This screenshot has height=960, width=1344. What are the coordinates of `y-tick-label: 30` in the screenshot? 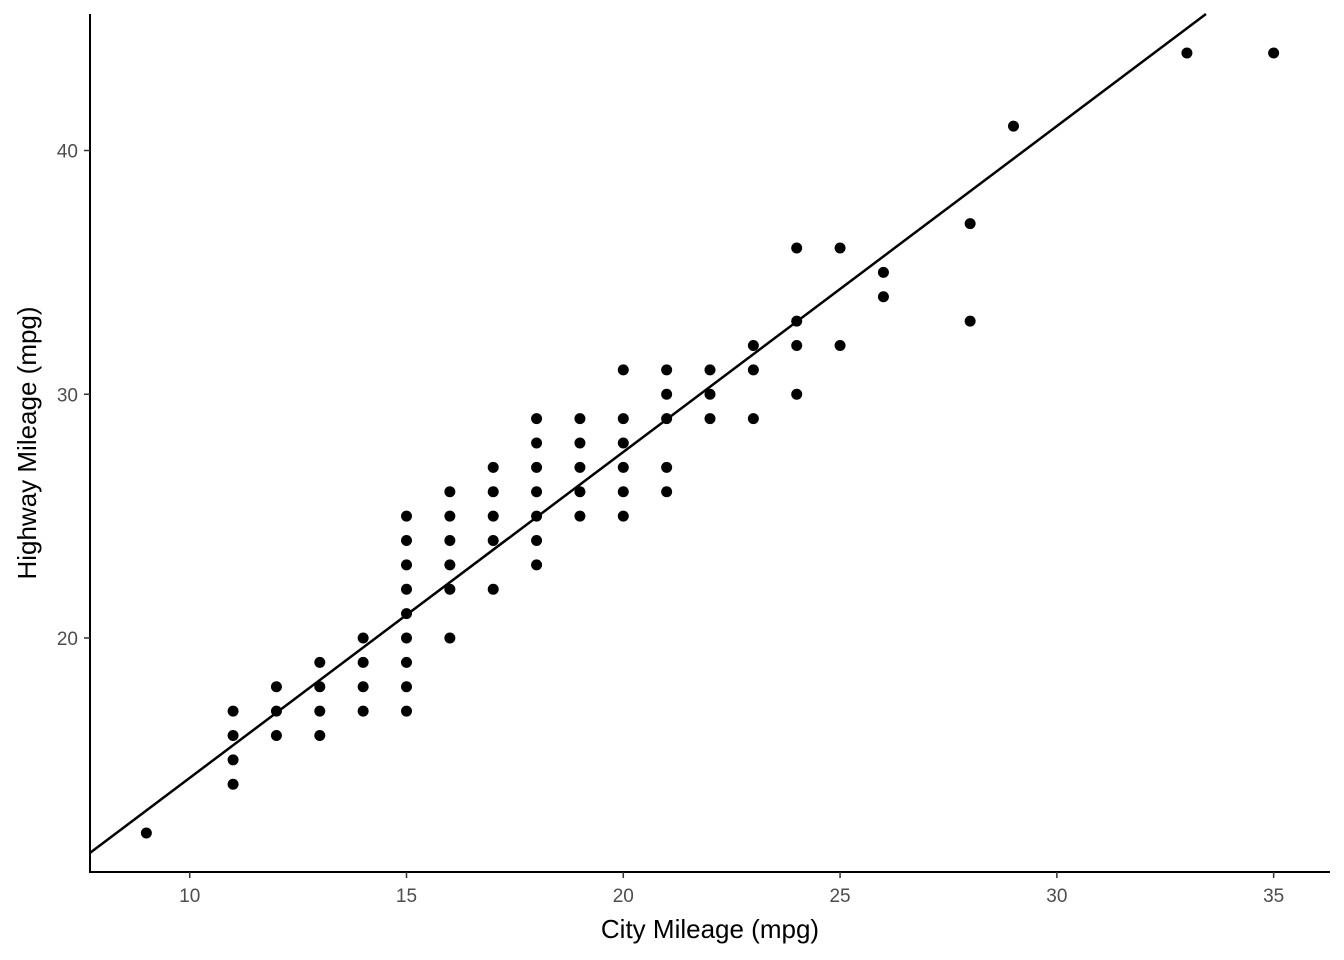 It's located at (67, 395).